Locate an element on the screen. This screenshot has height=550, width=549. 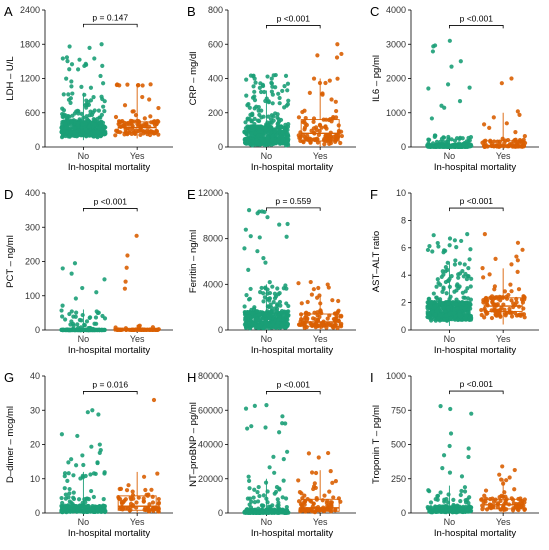
y-tick-label: 0 is located at coordinates (220, 147).